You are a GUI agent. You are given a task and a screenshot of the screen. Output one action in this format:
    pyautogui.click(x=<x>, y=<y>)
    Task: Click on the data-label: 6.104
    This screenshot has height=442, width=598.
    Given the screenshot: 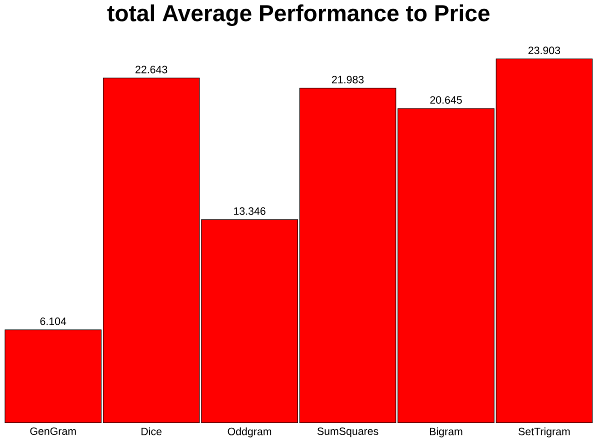 What is the action you would take?
    pyautogui.click(x=53, y=322)
    